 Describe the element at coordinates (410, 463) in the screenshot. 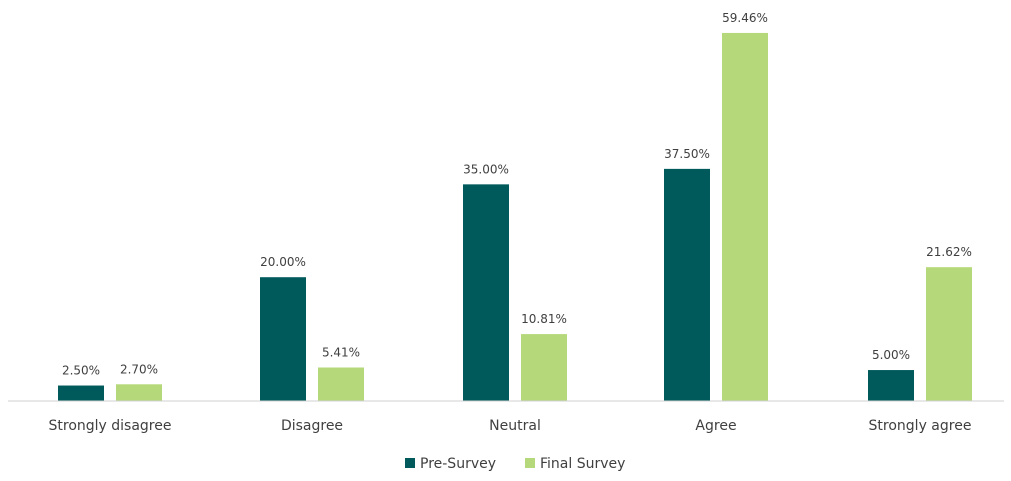

I see `legend-swatch-pre-survey` at that location.